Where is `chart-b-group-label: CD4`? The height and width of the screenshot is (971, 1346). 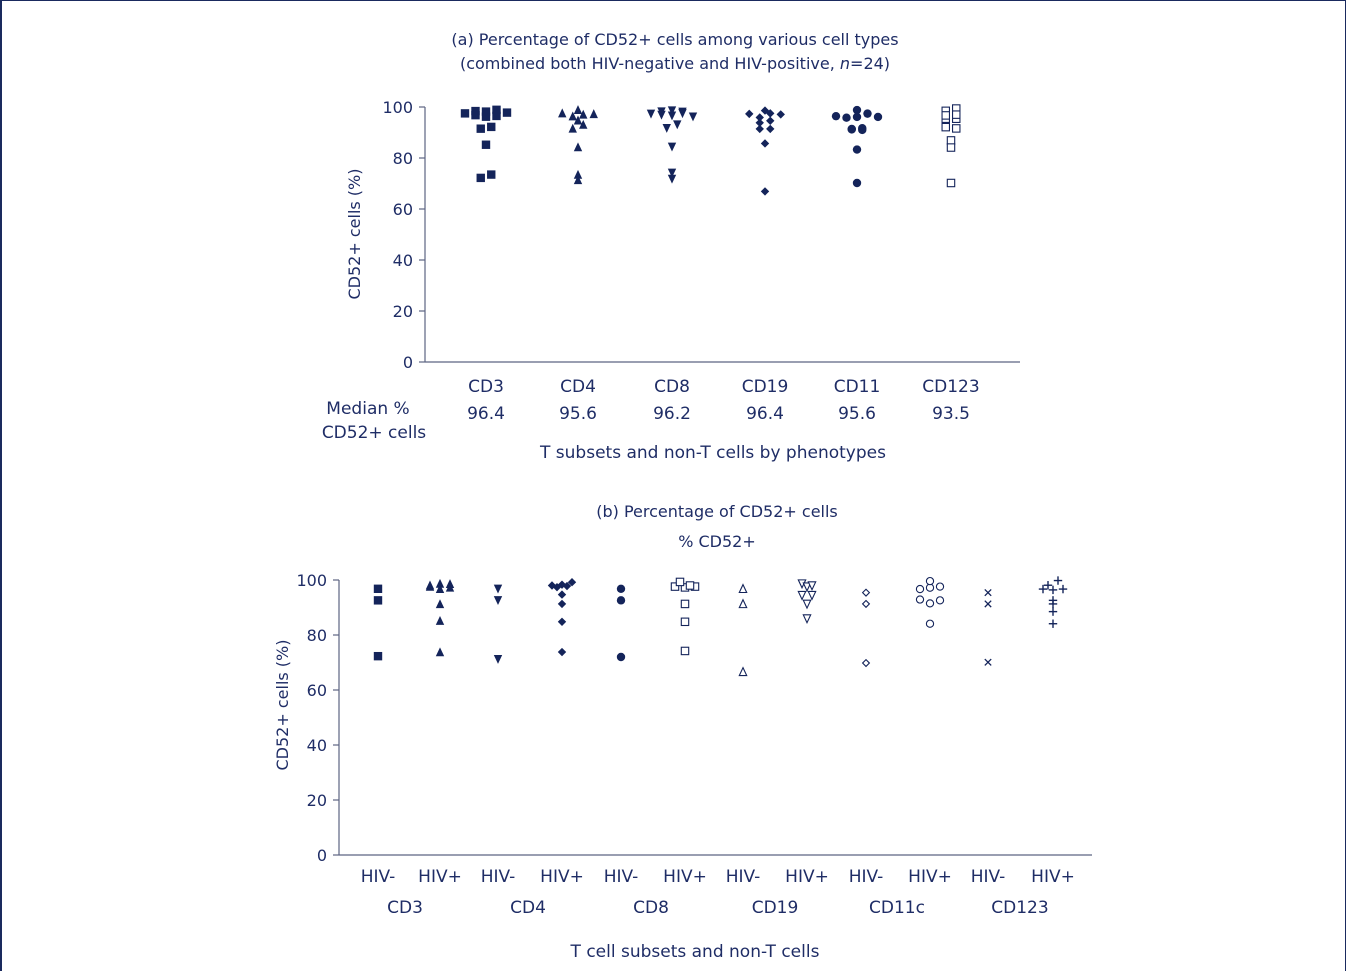
chart-b-group-label: CD4 is located at coordinates (528, 908).